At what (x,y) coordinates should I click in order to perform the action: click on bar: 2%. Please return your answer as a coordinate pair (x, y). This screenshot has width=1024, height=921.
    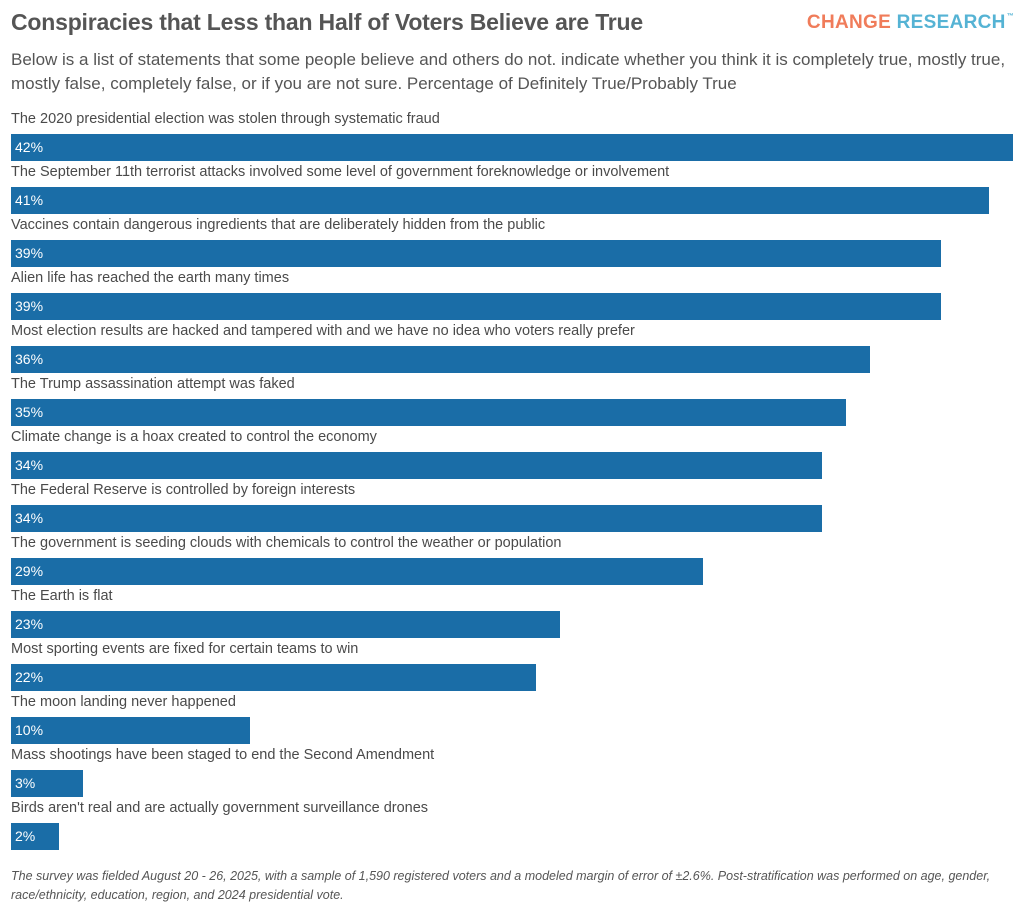
    Looking at the image, I should click on (35, 836).